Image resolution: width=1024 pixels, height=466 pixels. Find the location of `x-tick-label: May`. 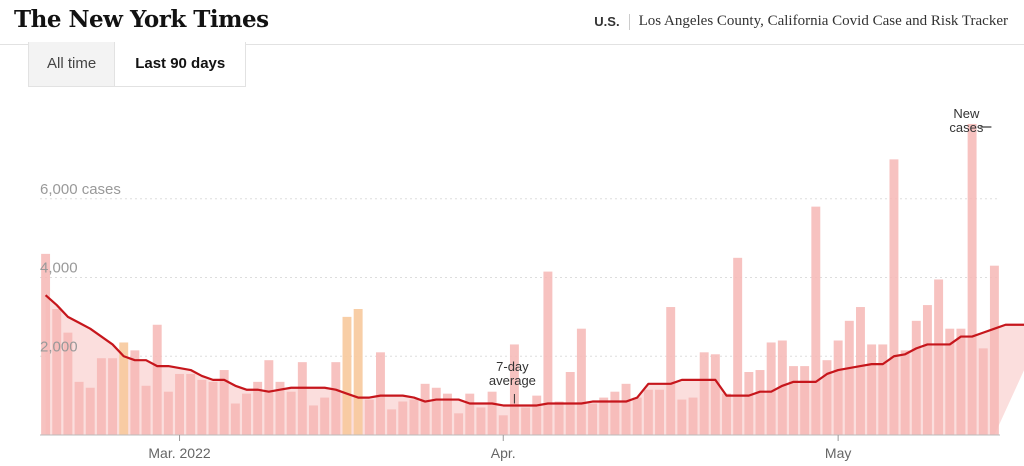

x-tick-label: May is located at coordinates (838, 453).